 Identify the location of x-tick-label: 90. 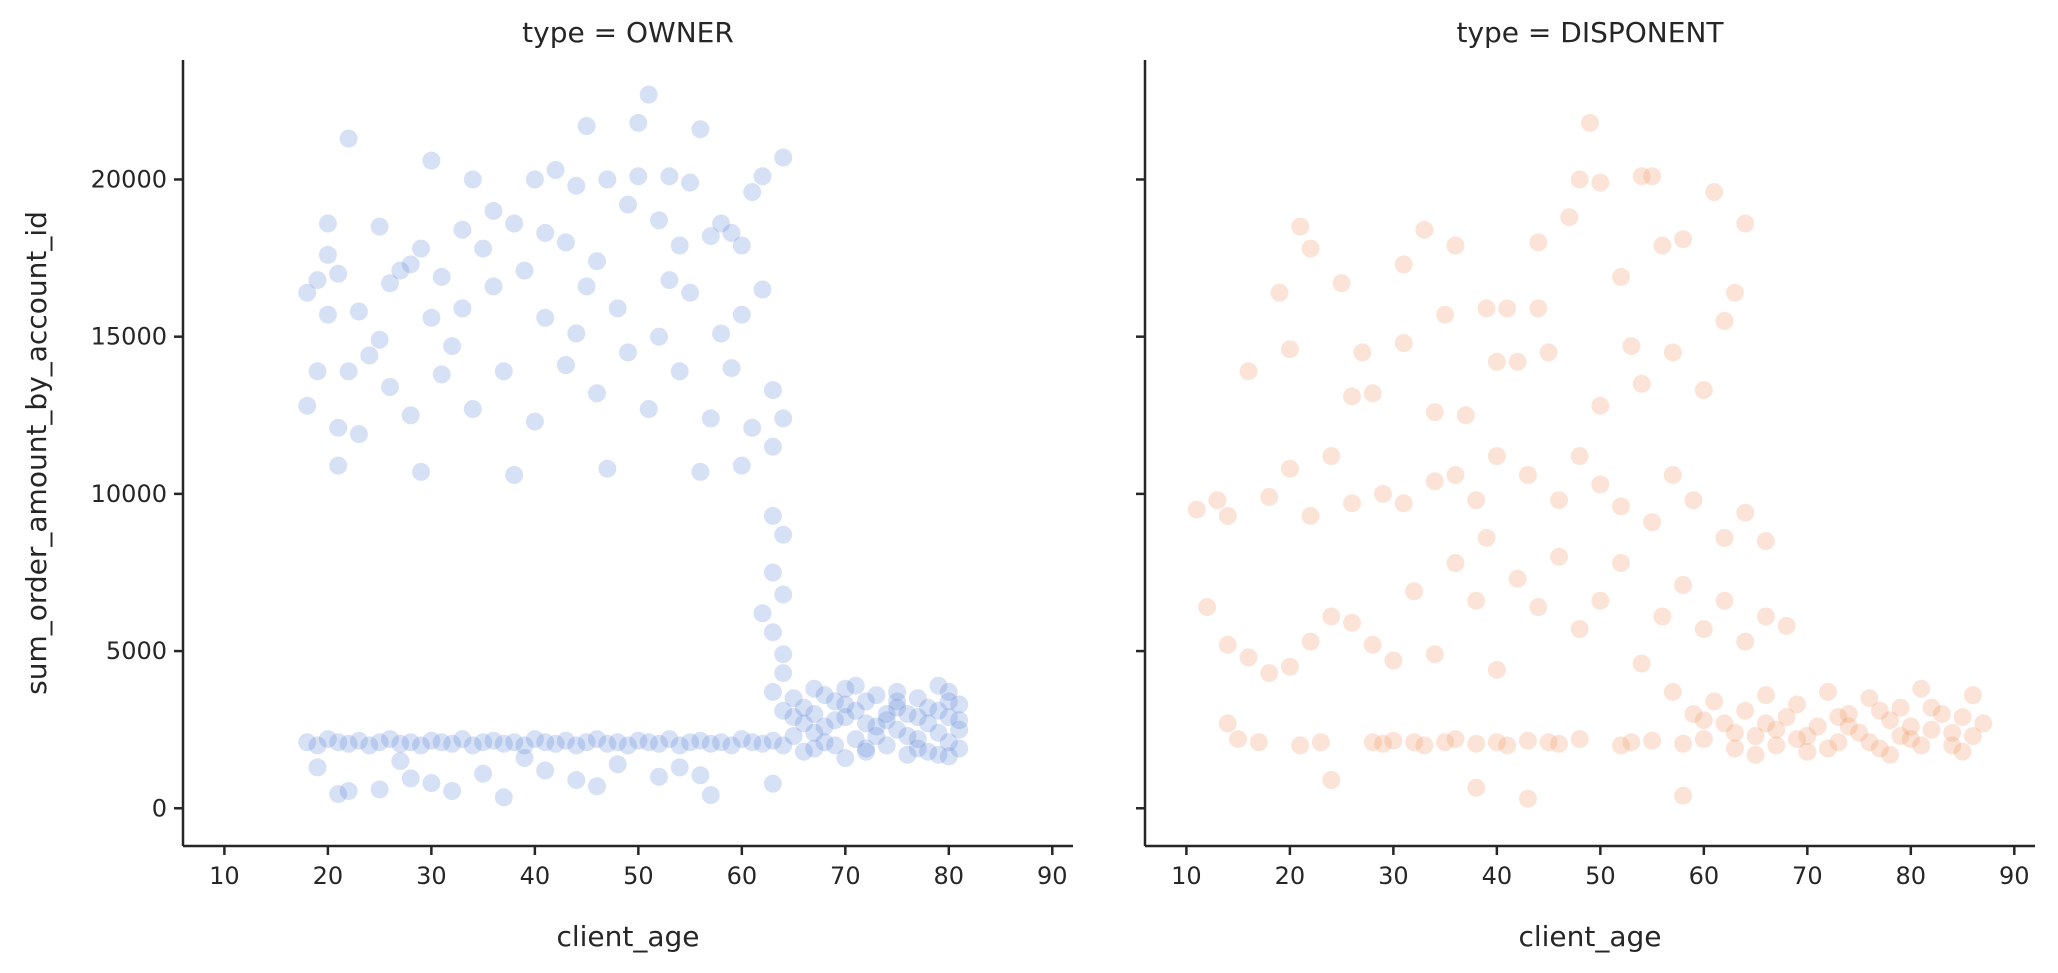
(2014, 876).